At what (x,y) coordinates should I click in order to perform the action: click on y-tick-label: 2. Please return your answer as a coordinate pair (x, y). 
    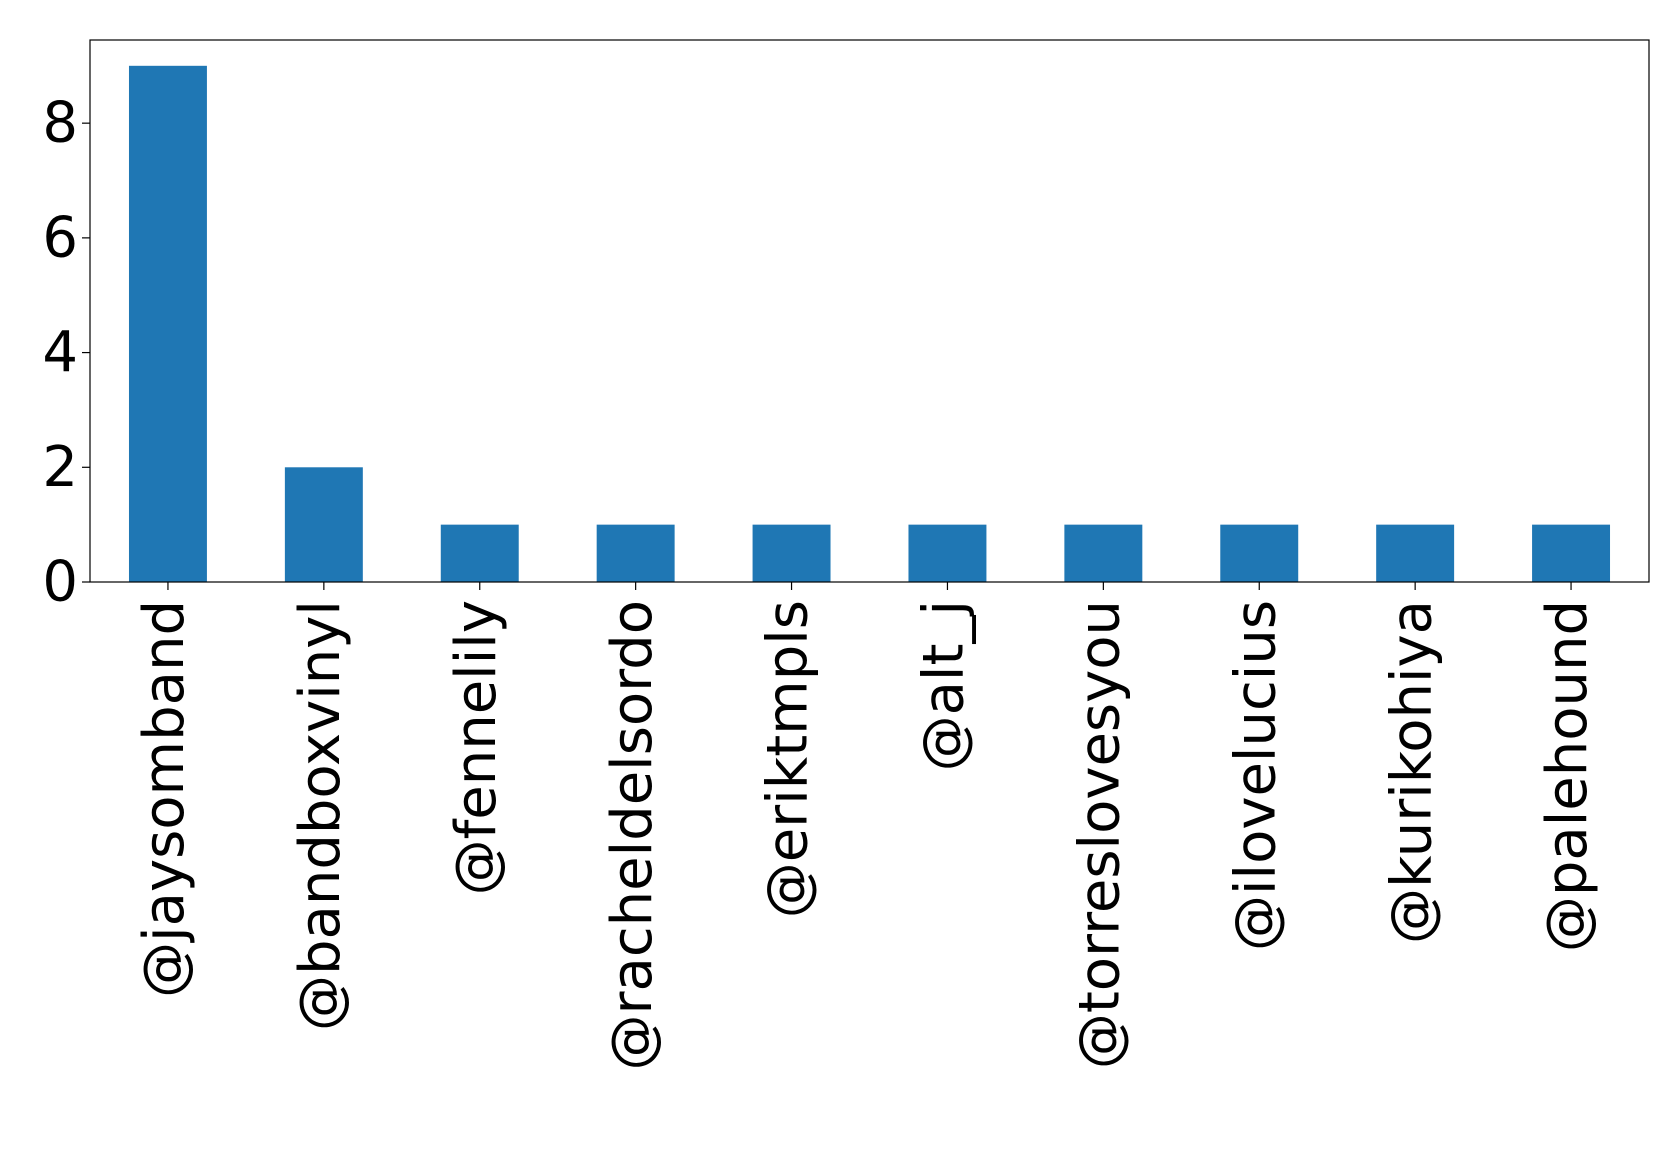
    Looking at the image, I should click on (60, 467).